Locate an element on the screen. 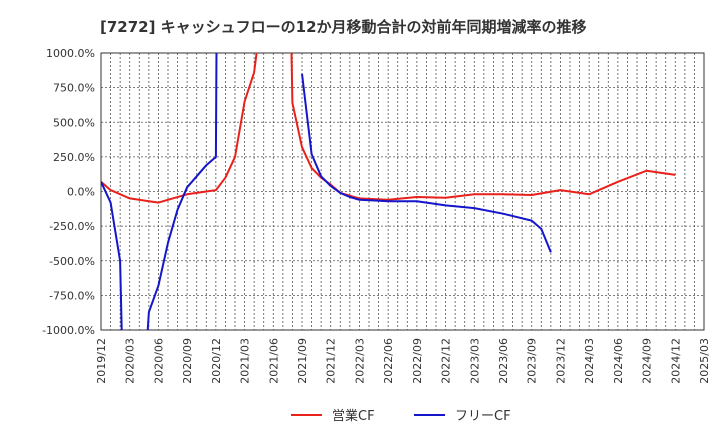  x-tick-label: 2020/06 is located at coordinates (158, 361).